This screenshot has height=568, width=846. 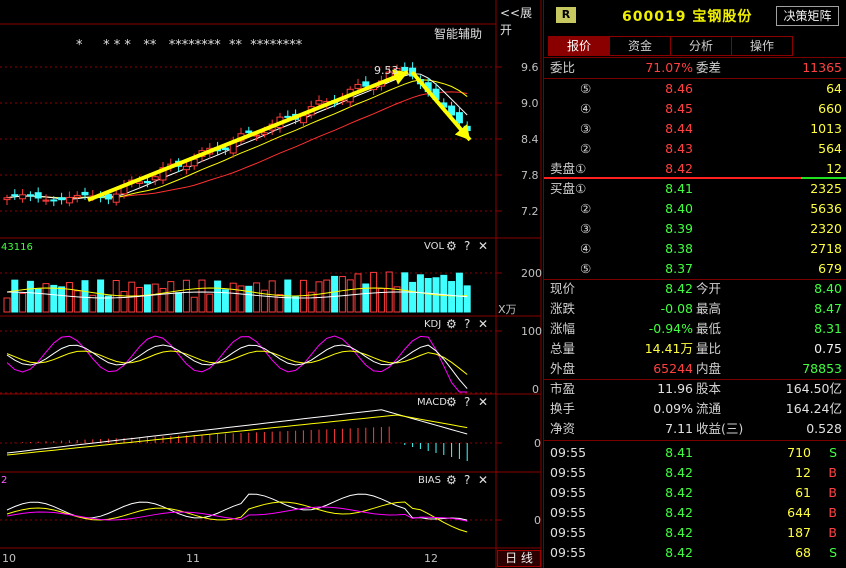 I want to click on macd-gear-icon: ⚙, so click(x=451, y=402).